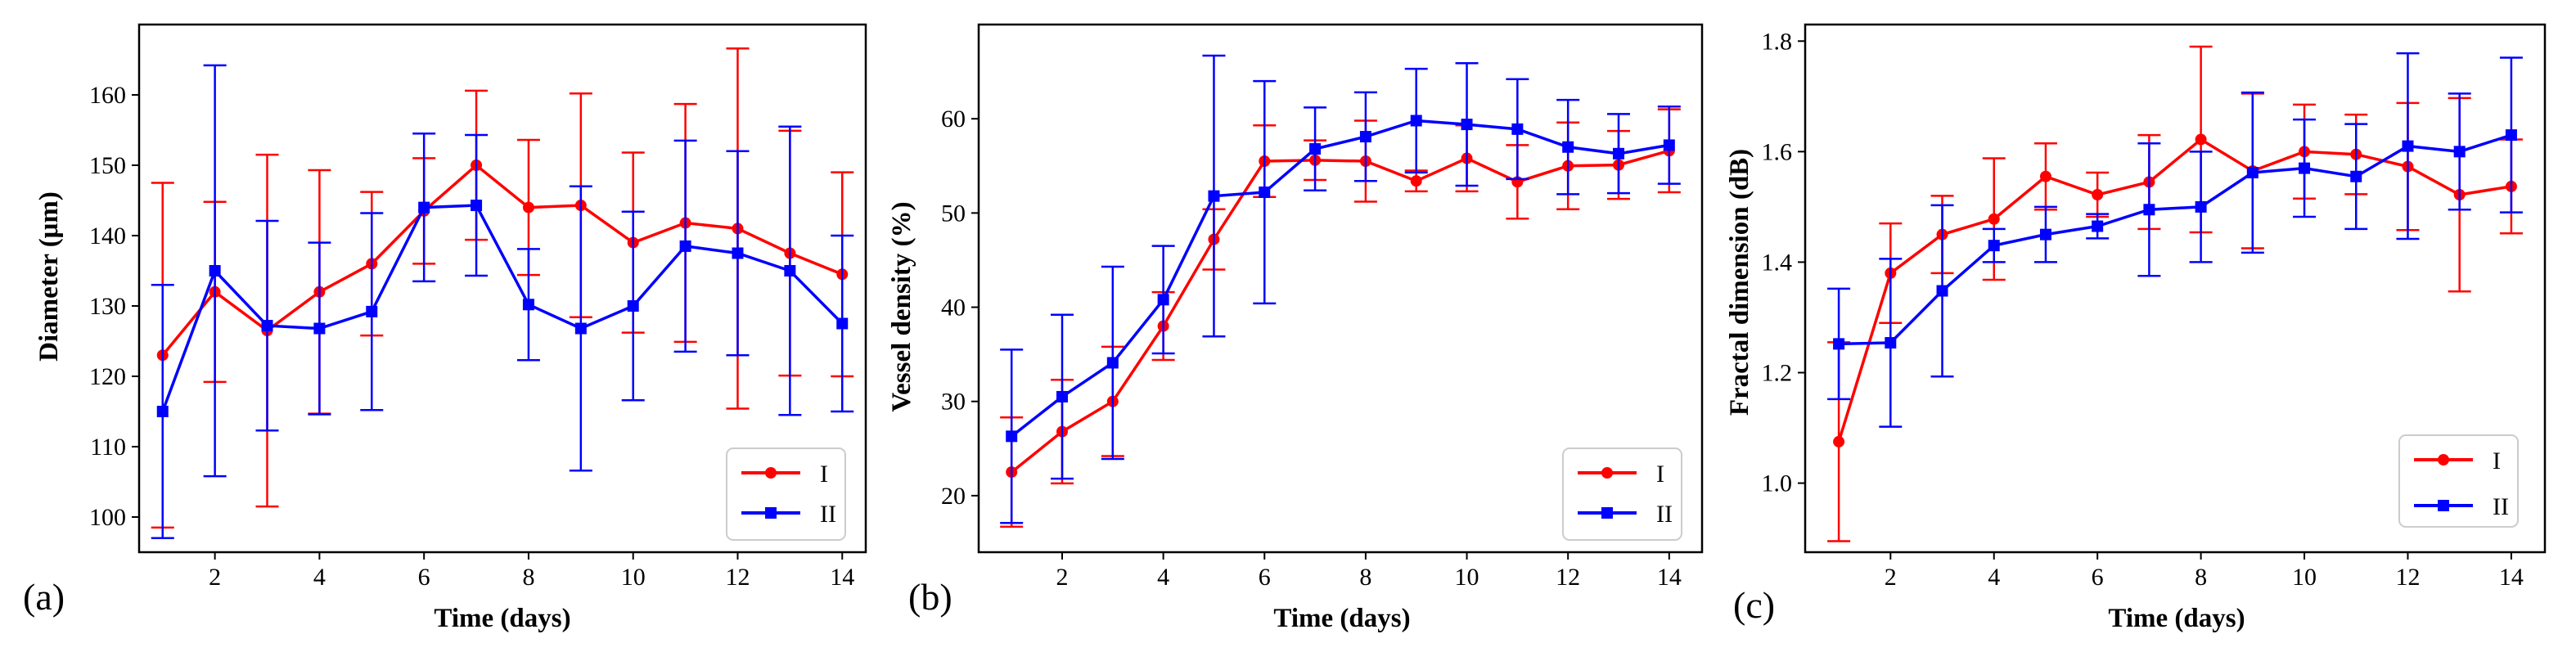  Describe the element at coordinates (502, 260) in the screenshot. I see `panel-a-series-i-line` at that location.